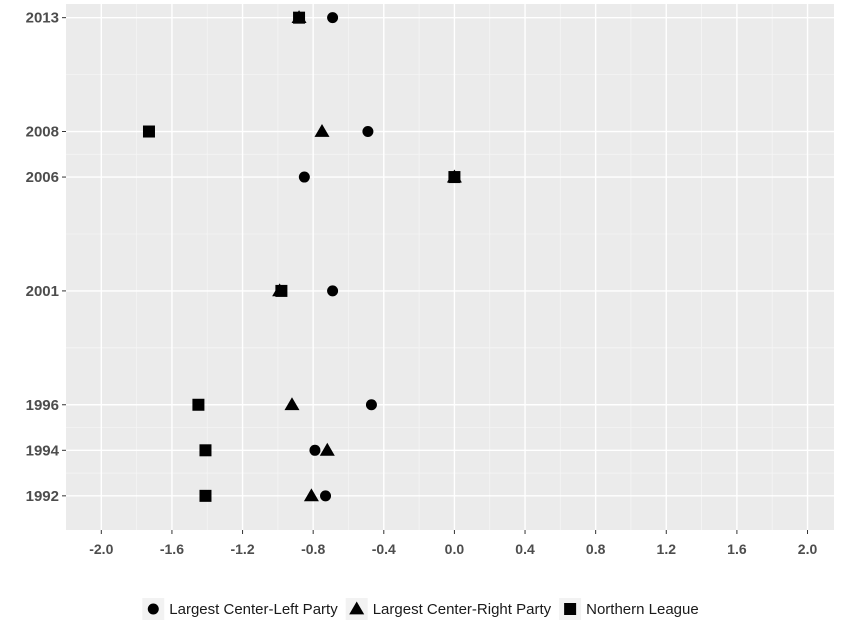 This screenshot has height=625, width=841. I want to click on x-tick-label: 1.2, so click(667, 549).